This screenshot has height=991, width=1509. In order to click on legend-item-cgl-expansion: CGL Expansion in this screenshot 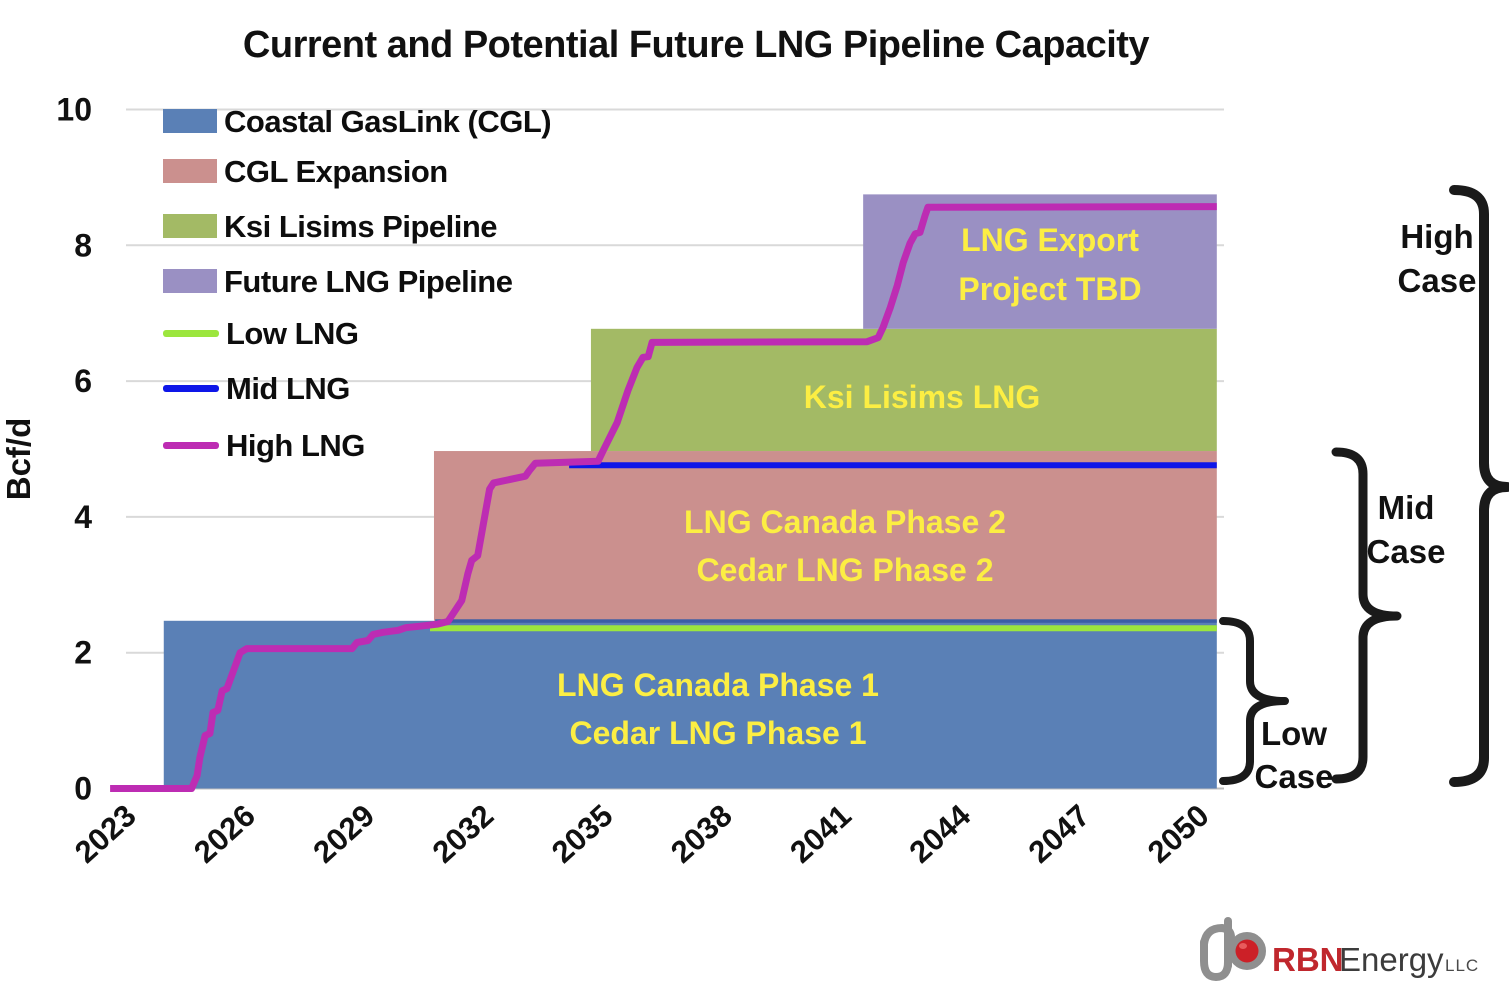, I will do `click(305, 171)`.